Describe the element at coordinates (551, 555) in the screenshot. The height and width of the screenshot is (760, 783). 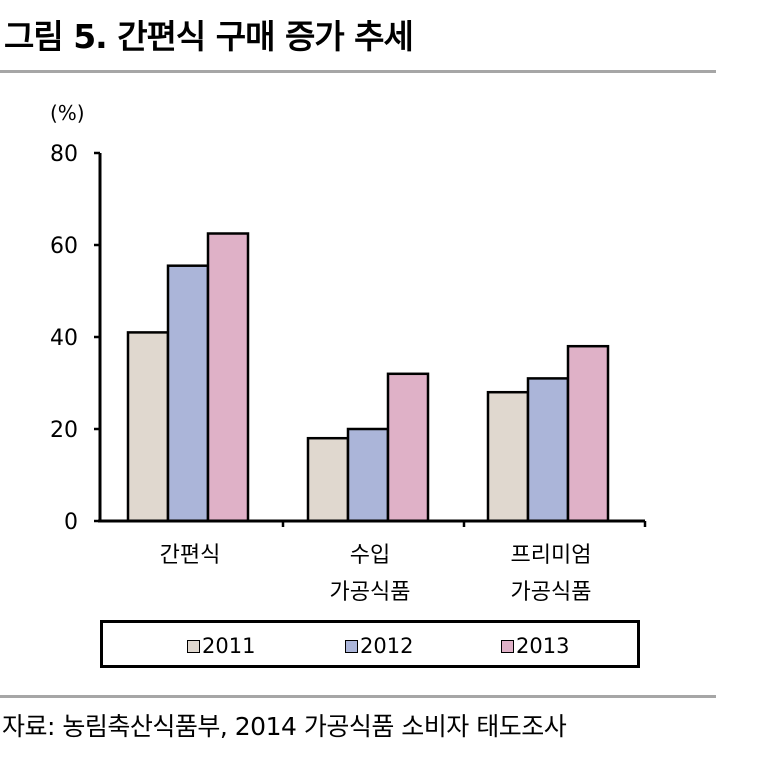
I see `x-category-label: 프리미엄` at that location.